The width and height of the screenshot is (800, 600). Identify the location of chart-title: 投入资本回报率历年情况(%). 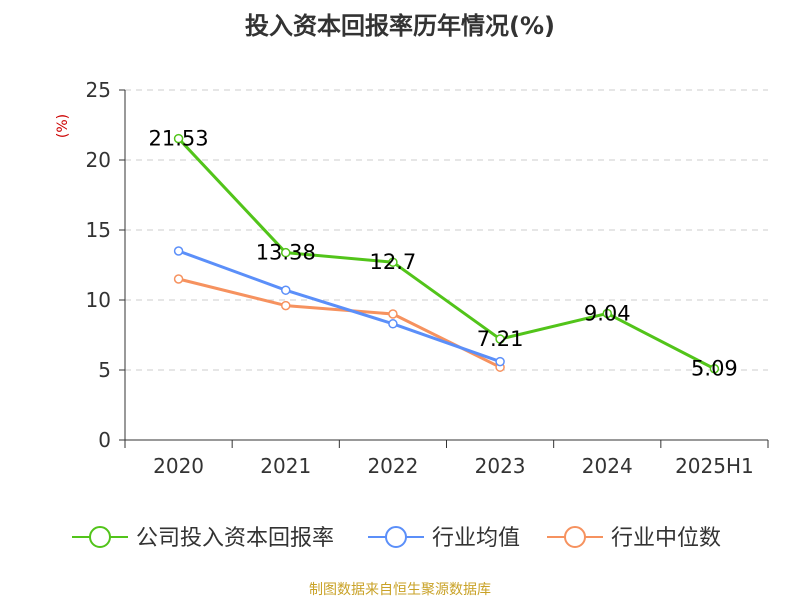
(400, 26).